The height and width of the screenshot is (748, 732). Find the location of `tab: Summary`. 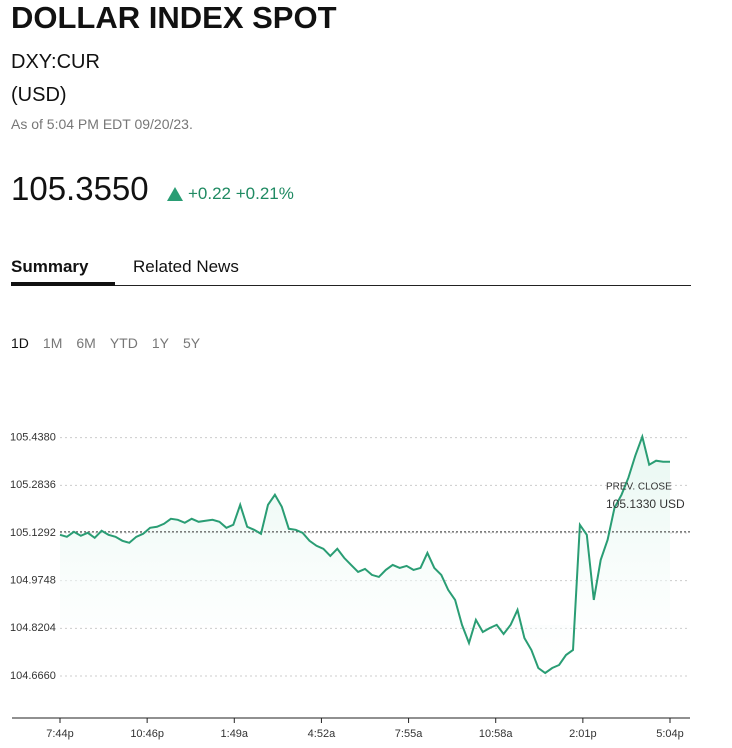

tab: Summary is located at coordinates (50, 266).